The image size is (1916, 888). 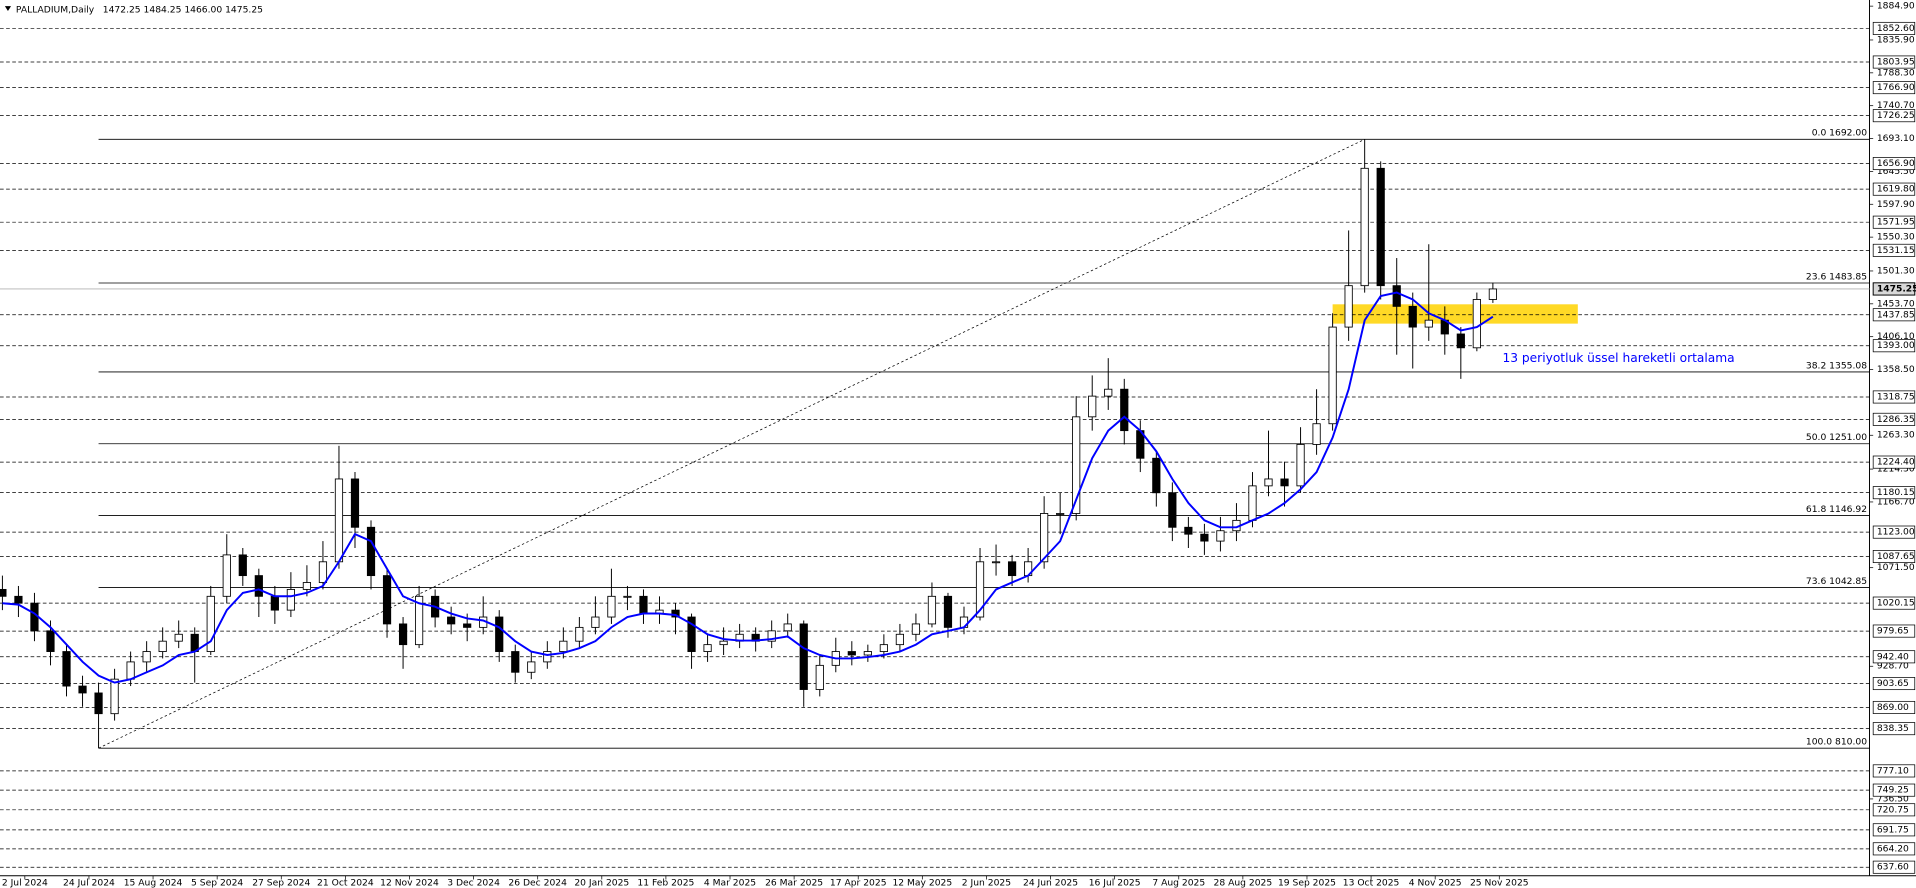 I want to click on ohlc-readout: 1472.25 1484.25 1466.00 1475.25, so click(x=183, y=9).